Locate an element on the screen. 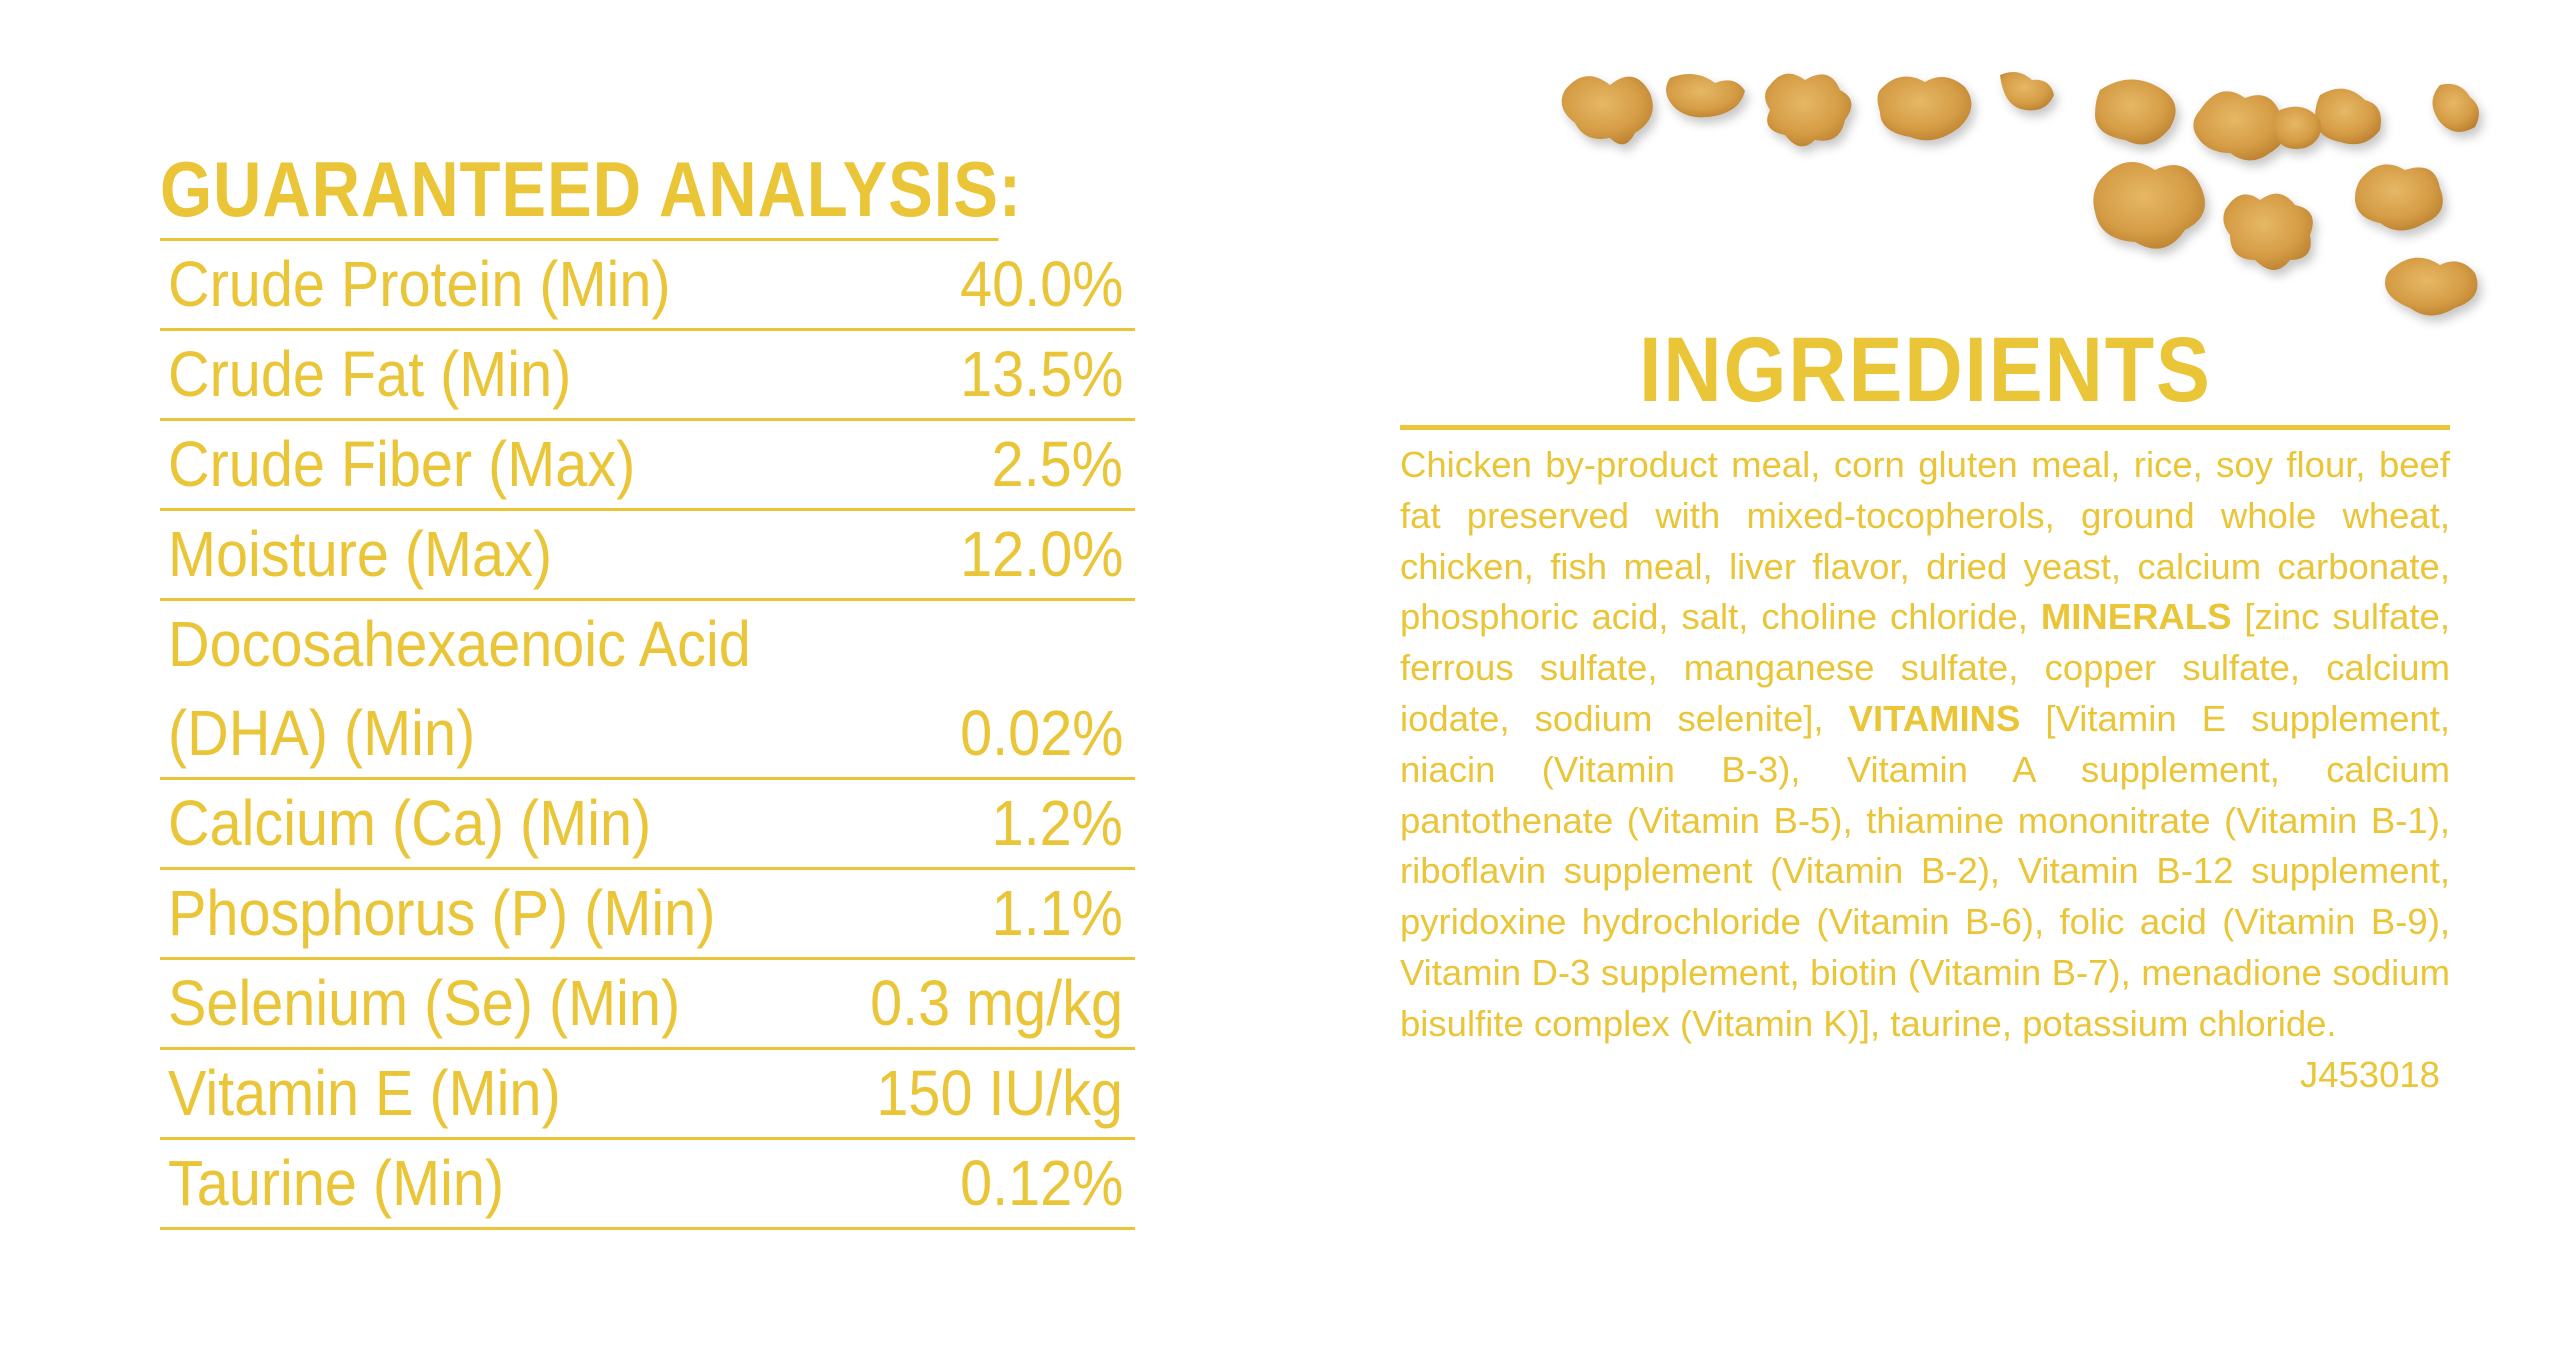 The image size is (2560, 1355). analysis-row-value: 0.02% is located at coordinates (1041, 733).